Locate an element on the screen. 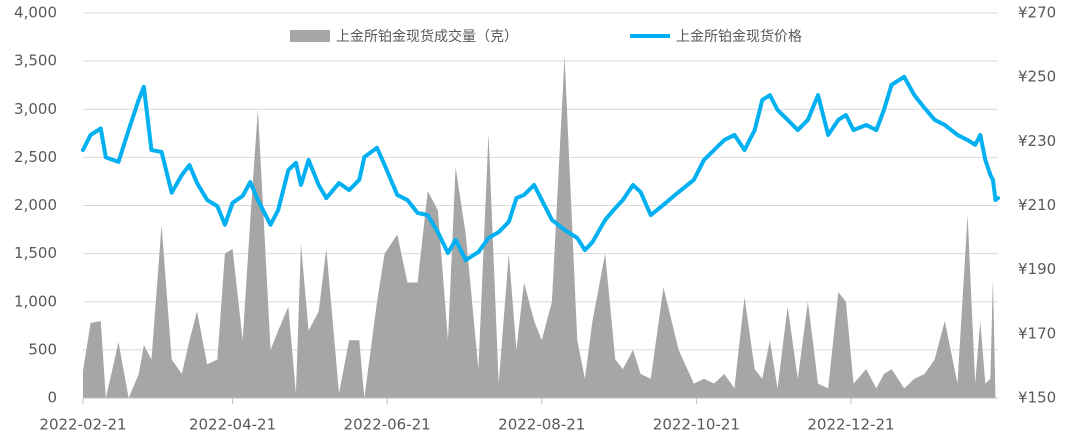 The height and width of the screenshot is (443, 1071). y2-tick-label: ¥250 is located at coordinates (1037, 77).